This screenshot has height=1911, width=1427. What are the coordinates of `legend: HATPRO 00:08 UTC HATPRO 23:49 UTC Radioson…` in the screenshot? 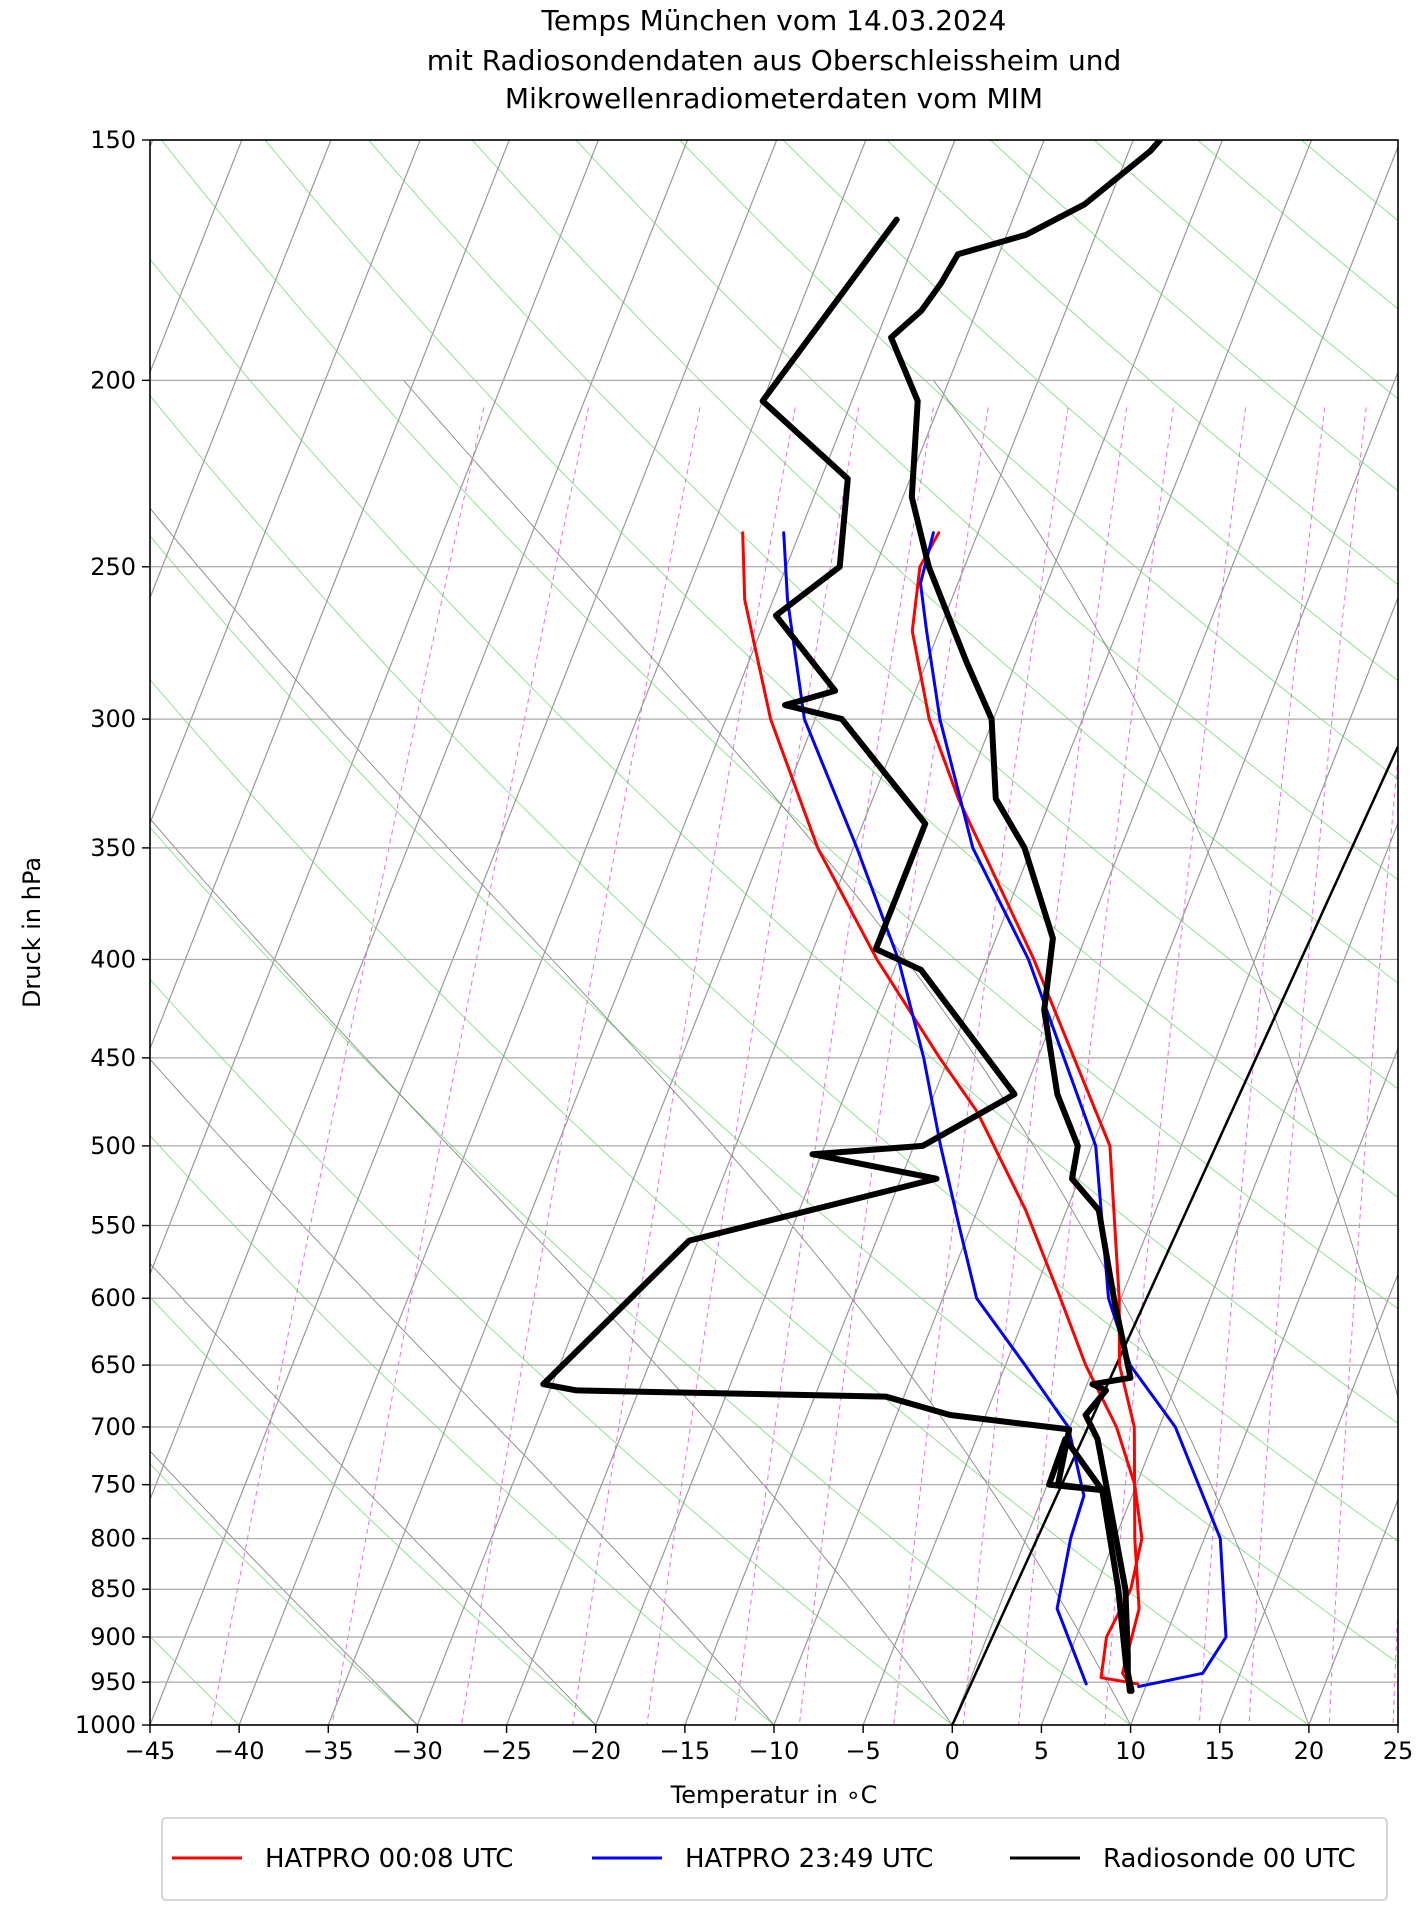 It's located at (774, 1859).